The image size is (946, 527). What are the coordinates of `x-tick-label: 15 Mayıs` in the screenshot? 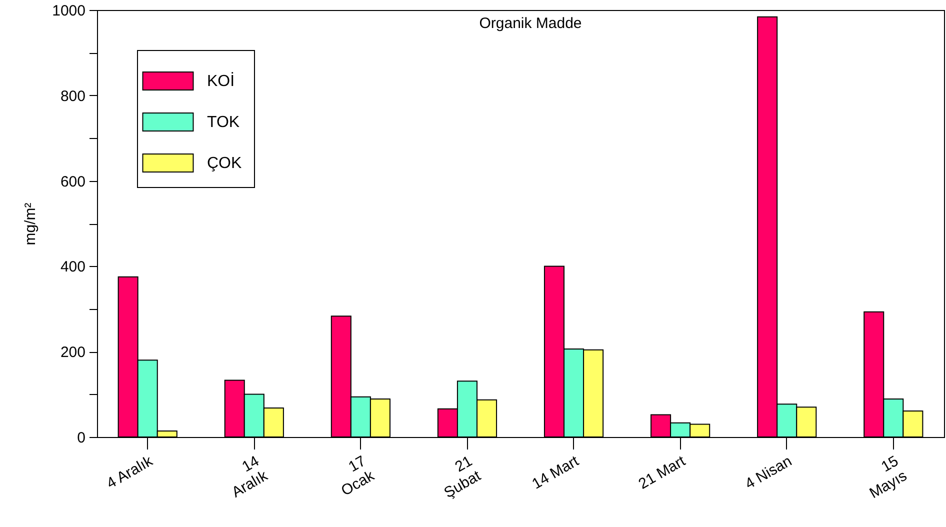 It's located at (888, 477).